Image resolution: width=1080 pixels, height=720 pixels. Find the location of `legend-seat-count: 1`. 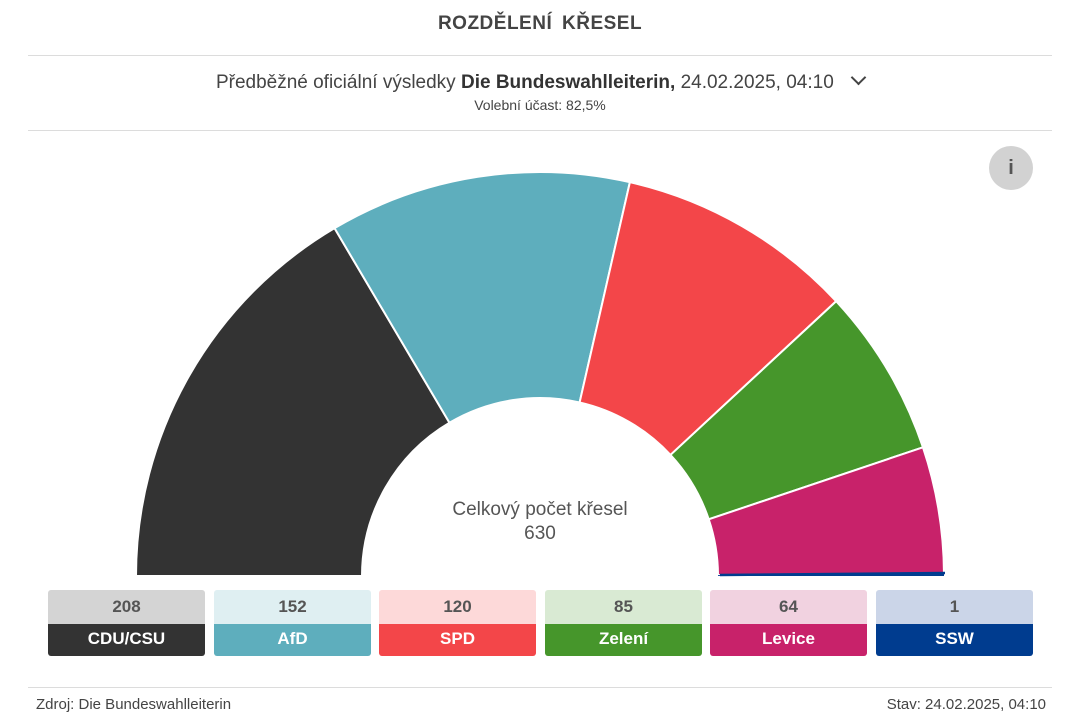

legend-seat-count: 1 is located at coordinates (954, 607).